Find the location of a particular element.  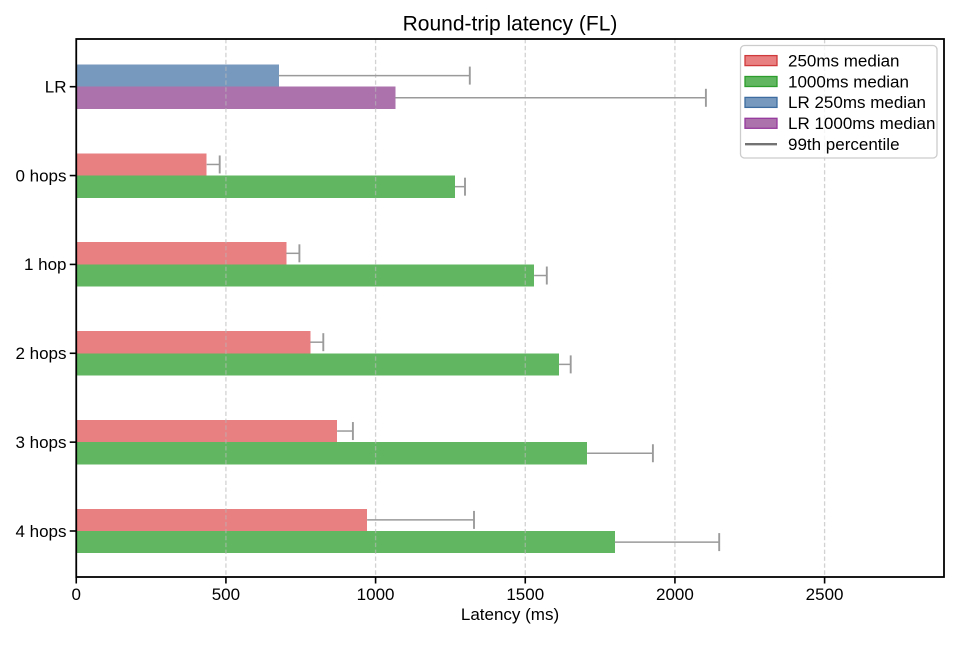

svg-text: LR is located at coordinates (56, 87).